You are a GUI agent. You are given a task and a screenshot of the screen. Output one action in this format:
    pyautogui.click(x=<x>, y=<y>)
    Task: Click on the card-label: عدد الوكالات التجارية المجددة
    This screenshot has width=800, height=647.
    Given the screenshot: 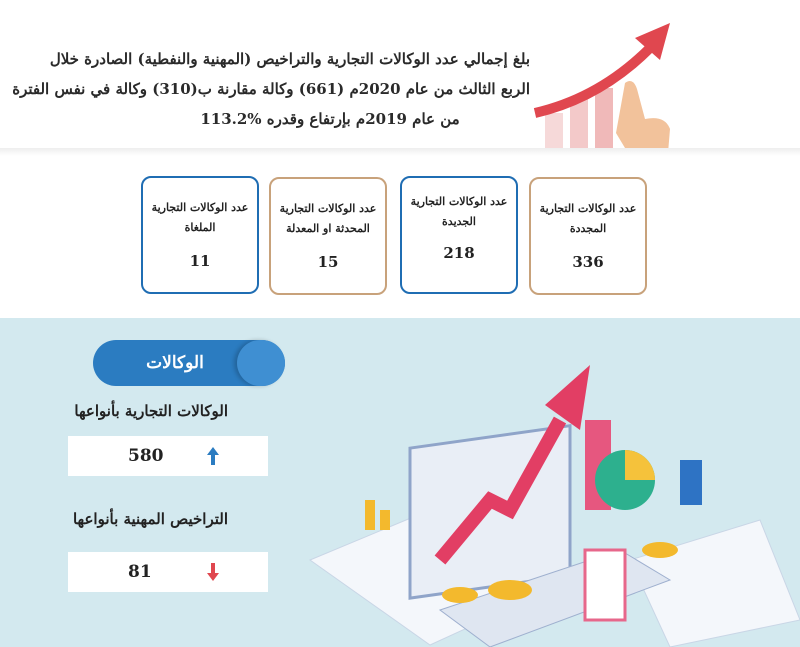 What is the action you would take?
    pyautogui.click(x=588, y=218)
    